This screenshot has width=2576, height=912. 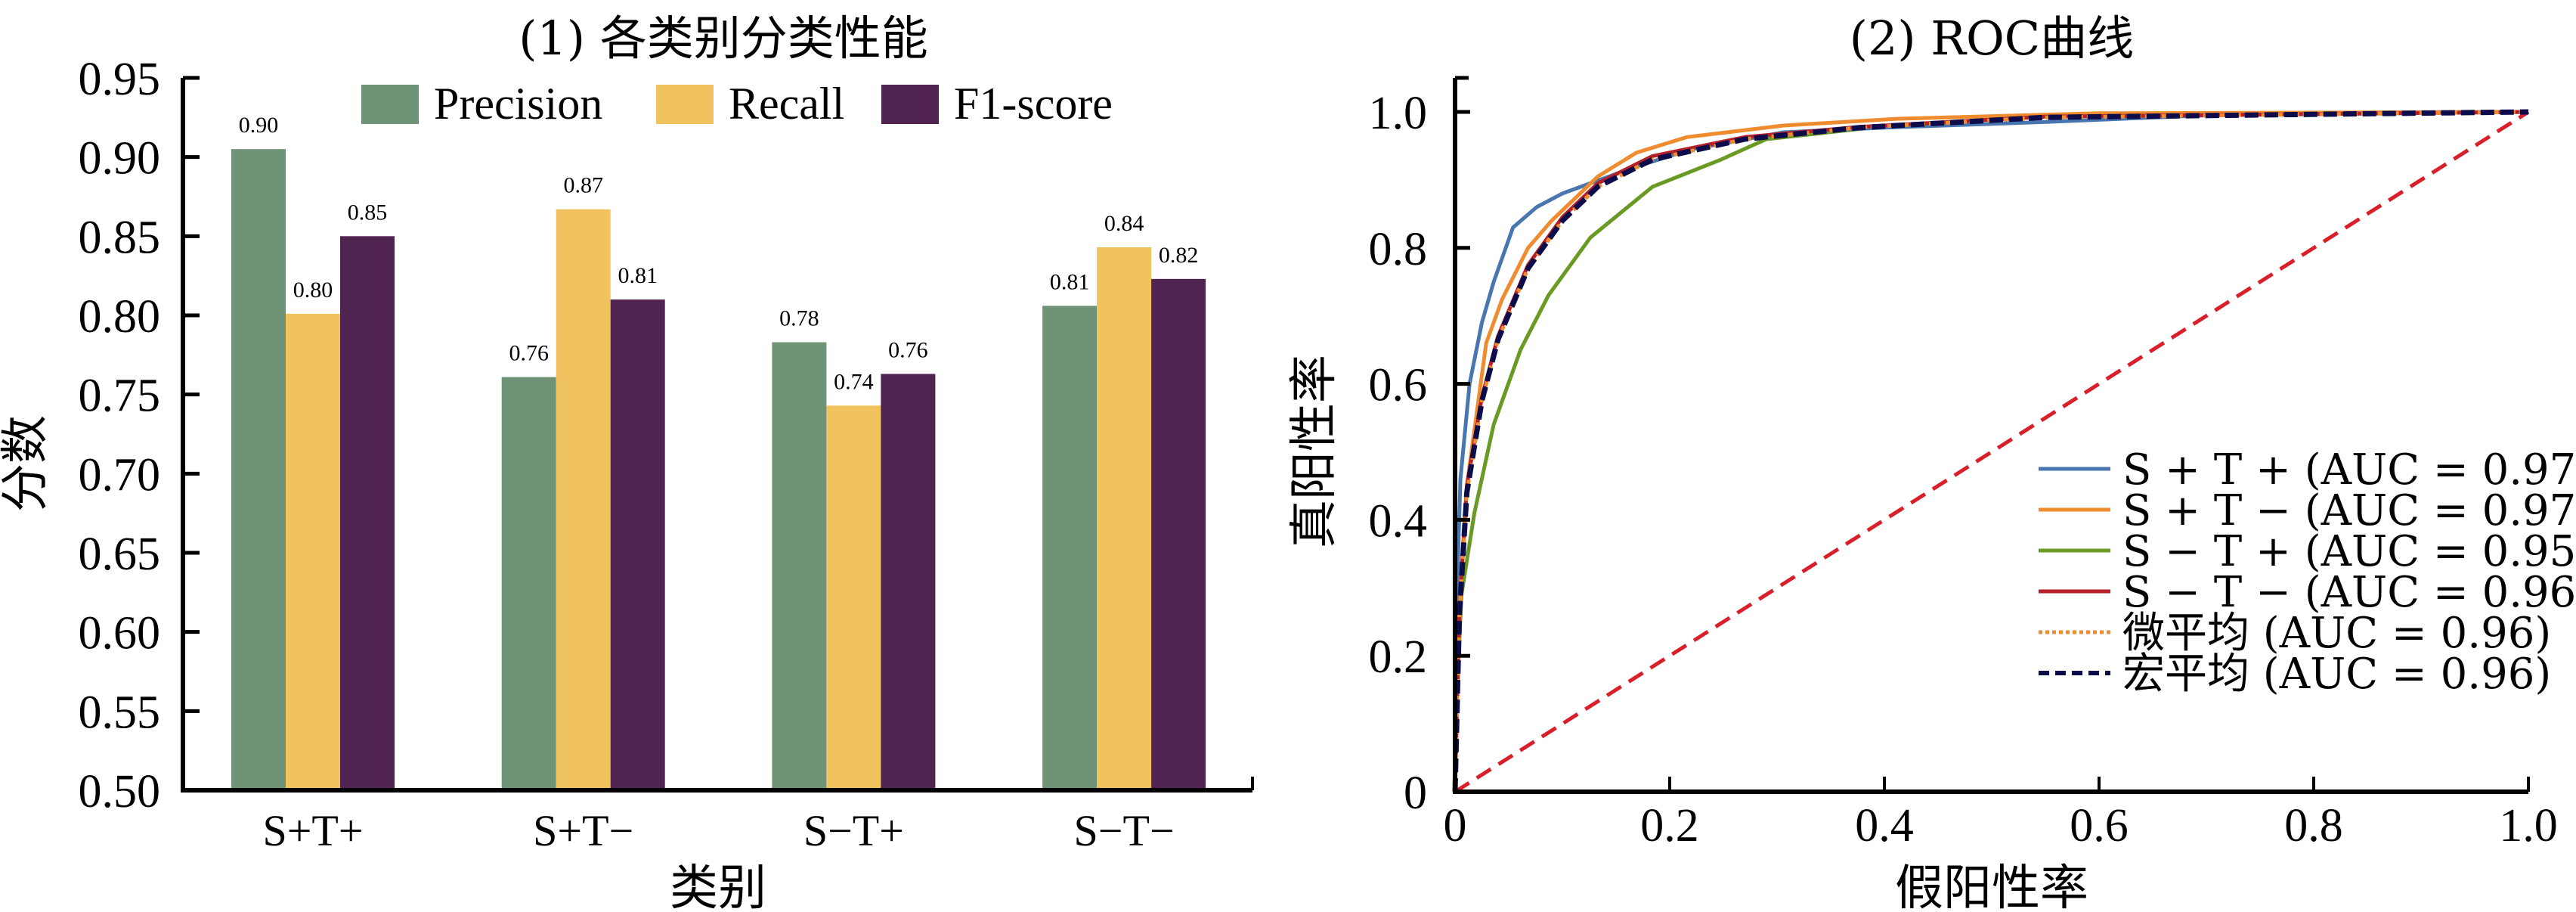 What do you see at coordinates (120, 712) in the screenshot?
I see `bar-chart-y-tick-label: 0.55` at bounding box center [120, 712].